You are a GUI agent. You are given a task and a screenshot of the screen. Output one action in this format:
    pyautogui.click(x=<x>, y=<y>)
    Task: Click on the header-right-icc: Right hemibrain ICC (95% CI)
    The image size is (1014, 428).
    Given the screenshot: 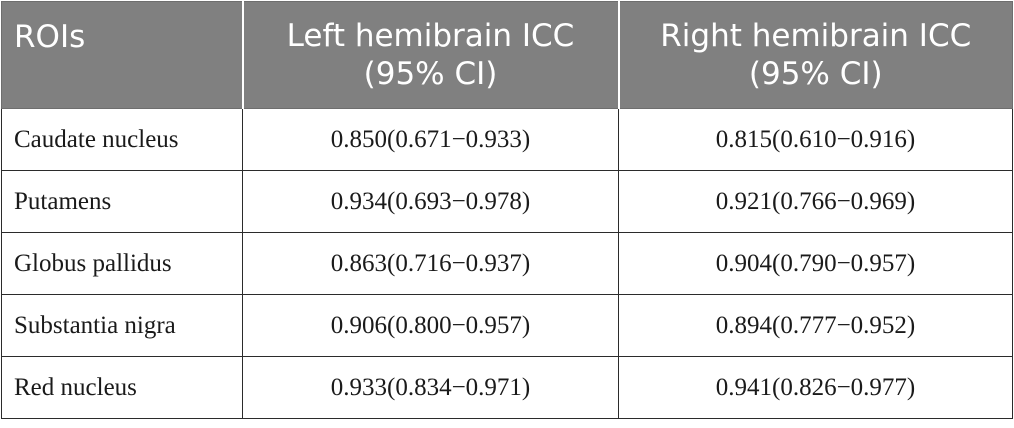 What is the action you would take?
    pyautogui.click(x=815, y=55)
    